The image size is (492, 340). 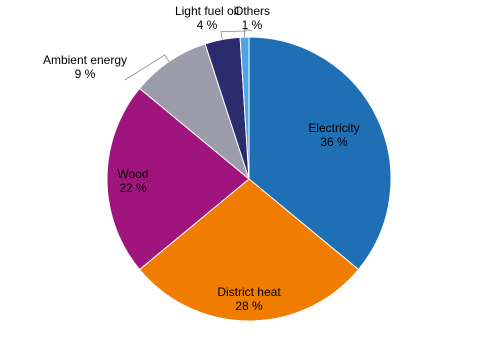 I want to click on slice-label: Electricity, so click(x=333, y=128).